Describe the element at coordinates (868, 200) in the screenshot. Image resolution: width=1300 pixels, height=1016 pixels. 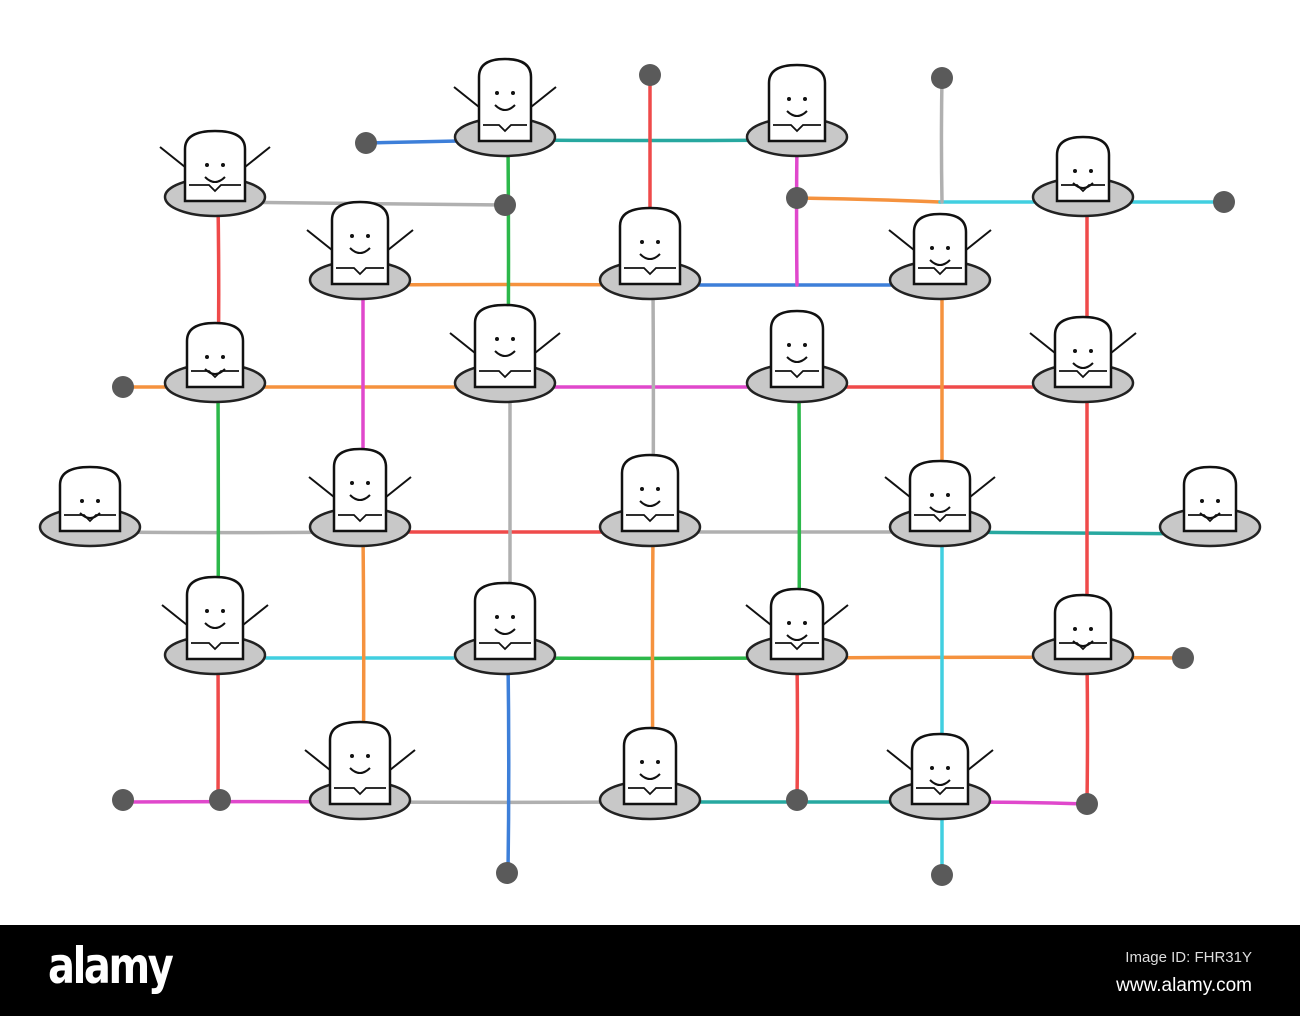
I see `connection-line-orange` at that location.